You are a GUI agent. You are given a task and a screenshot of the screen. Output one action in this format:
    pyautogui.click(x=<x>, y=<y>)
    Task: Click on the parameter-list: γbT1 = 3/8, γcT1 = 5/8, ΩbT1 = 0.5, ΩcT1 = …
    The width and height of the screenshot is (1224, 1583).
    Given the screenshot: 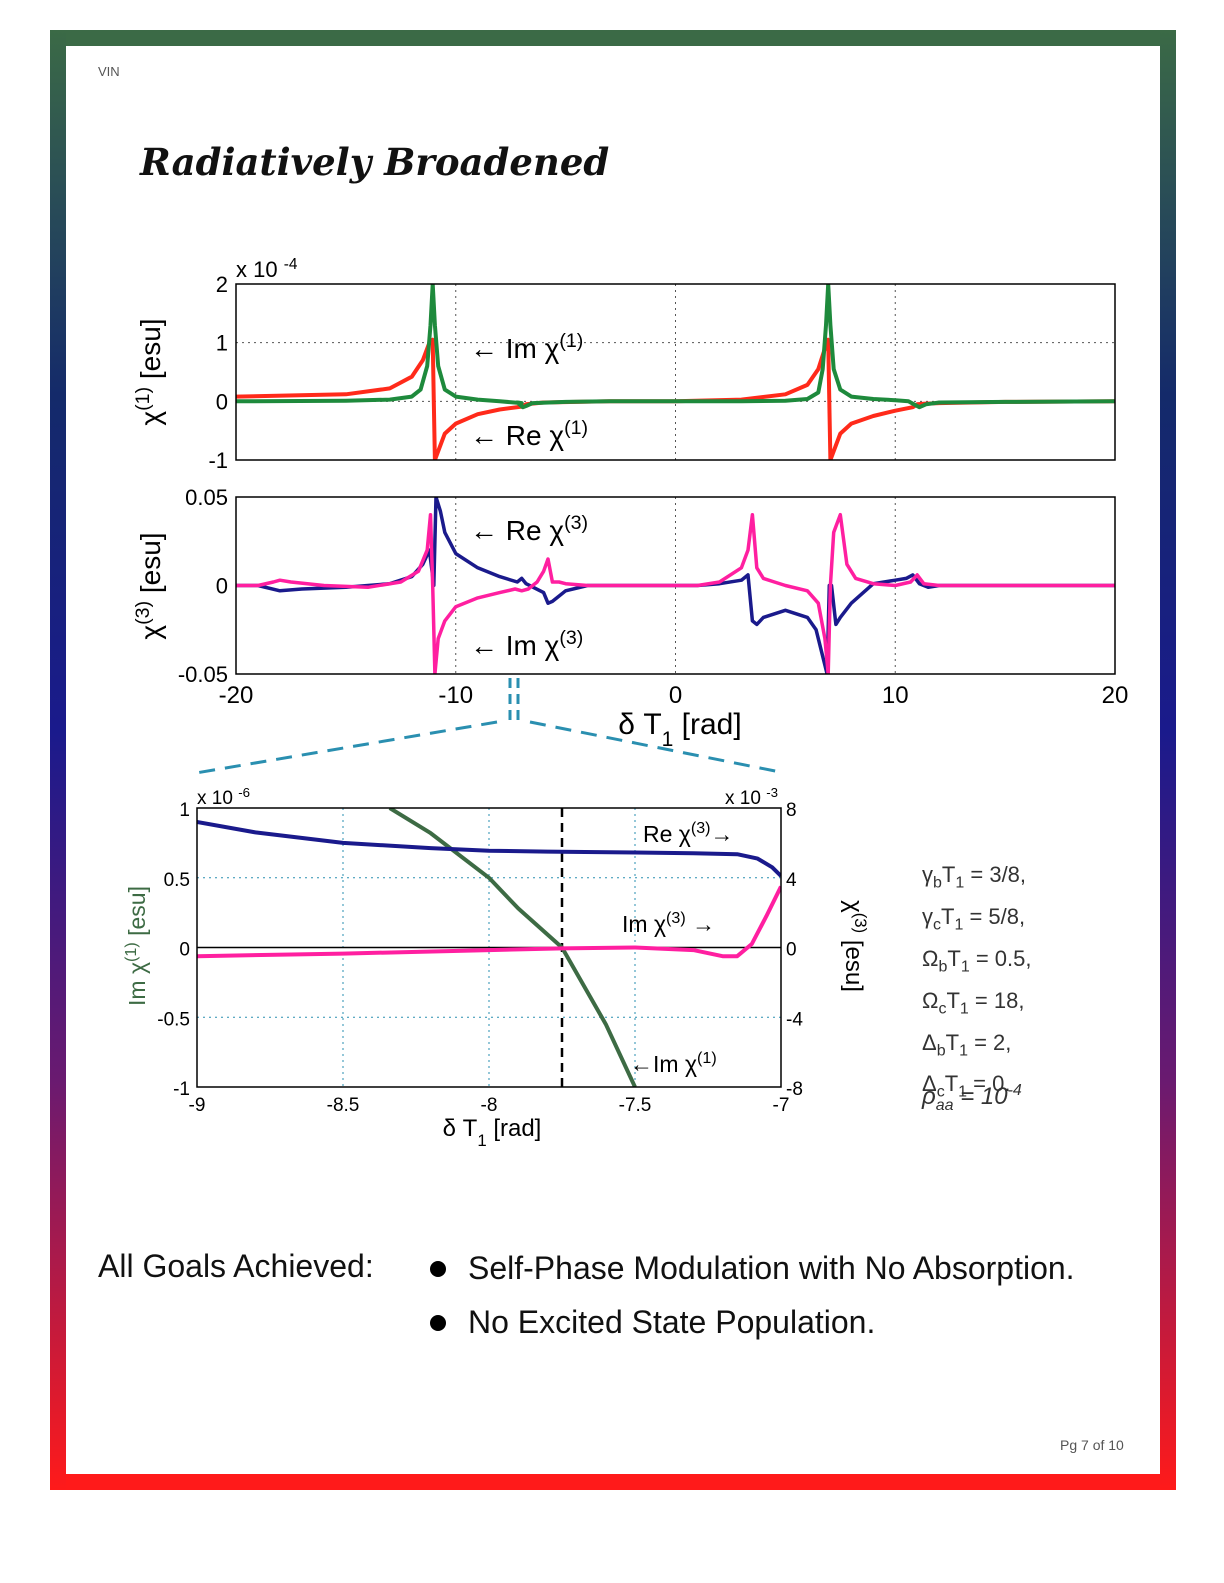 What is the action you would take?
    pyautogui.click(x=977, y=983)
    